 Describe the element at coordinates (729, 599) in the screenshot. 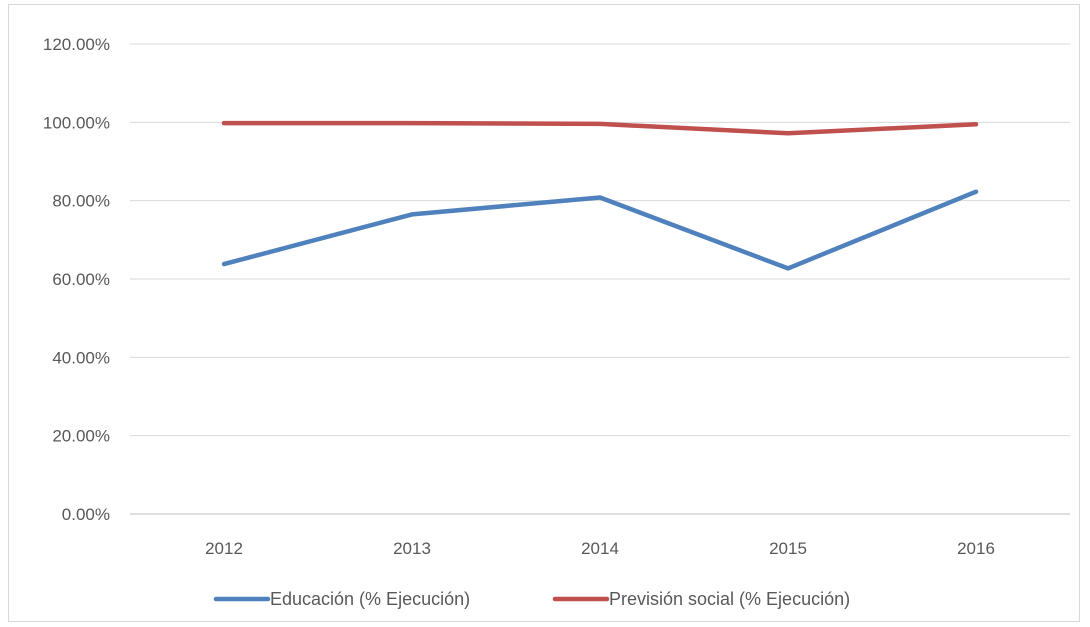

I see `legend-label: Previsión social (% Ejecución)` at that location.